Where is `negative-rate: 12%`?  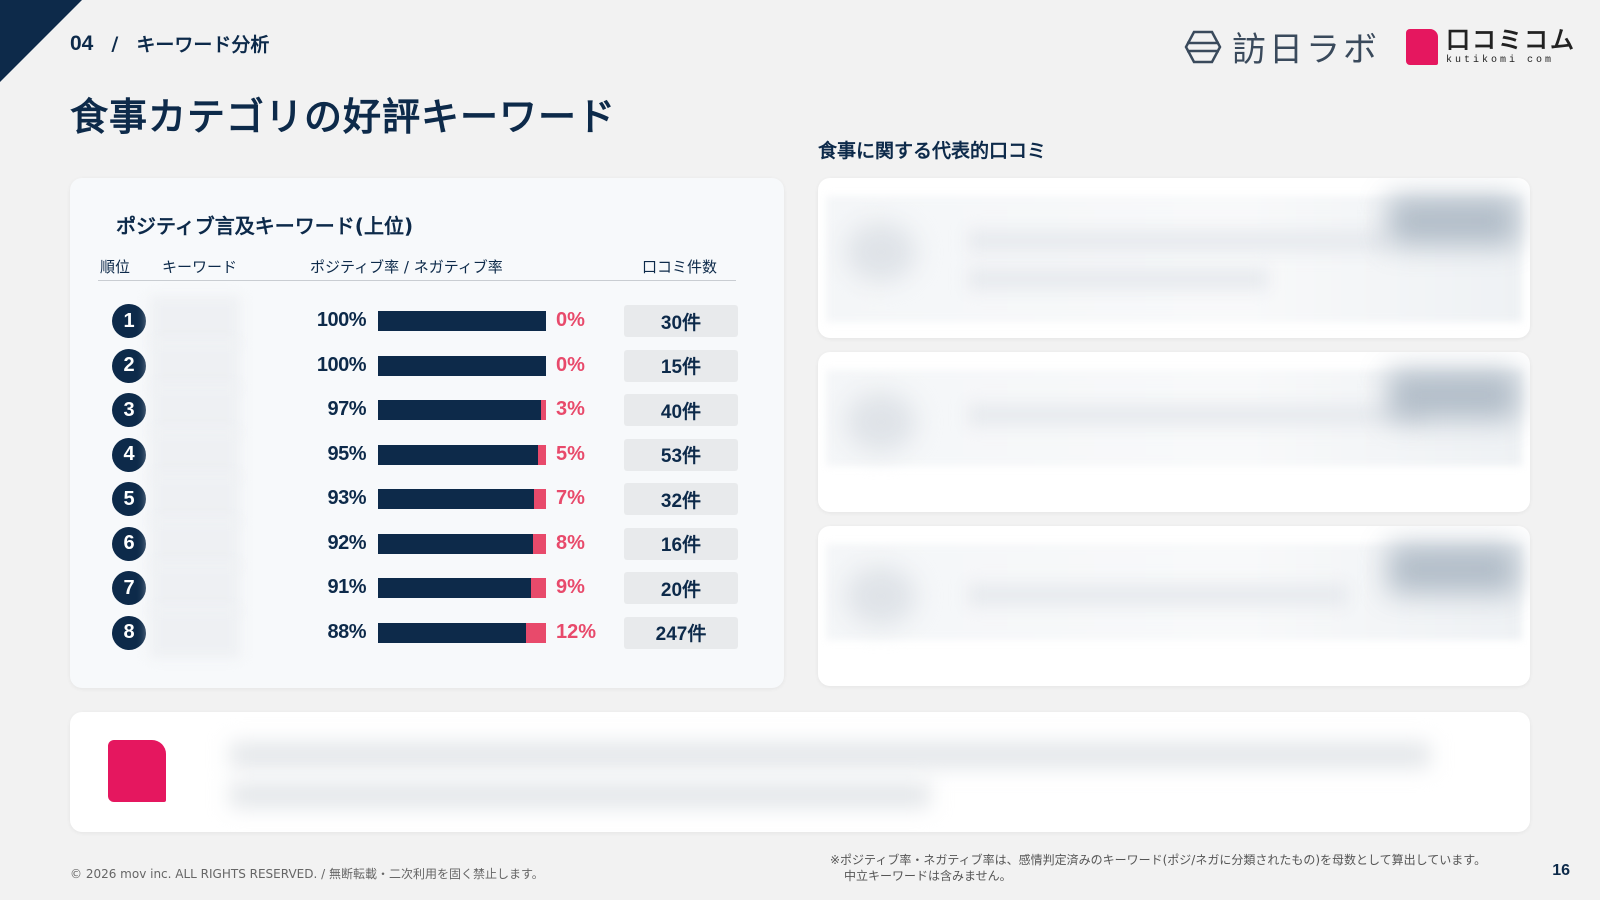
negative-rate: 12% is located at coordinates (576, 631).